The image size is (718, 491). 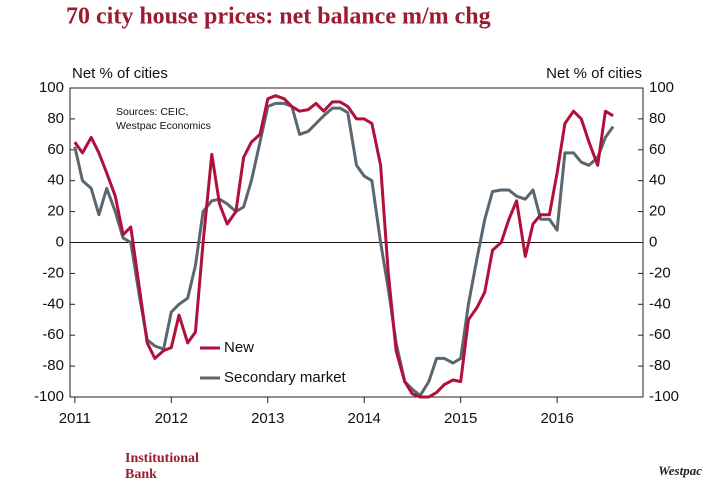 I want to click on y2-tick-label: -100, so click(x=664, y=396).